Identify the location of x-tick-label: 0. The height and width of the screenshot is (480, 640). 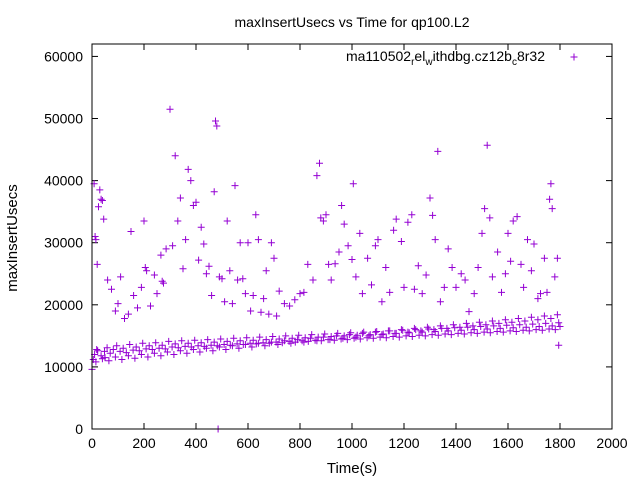
(92, 443).